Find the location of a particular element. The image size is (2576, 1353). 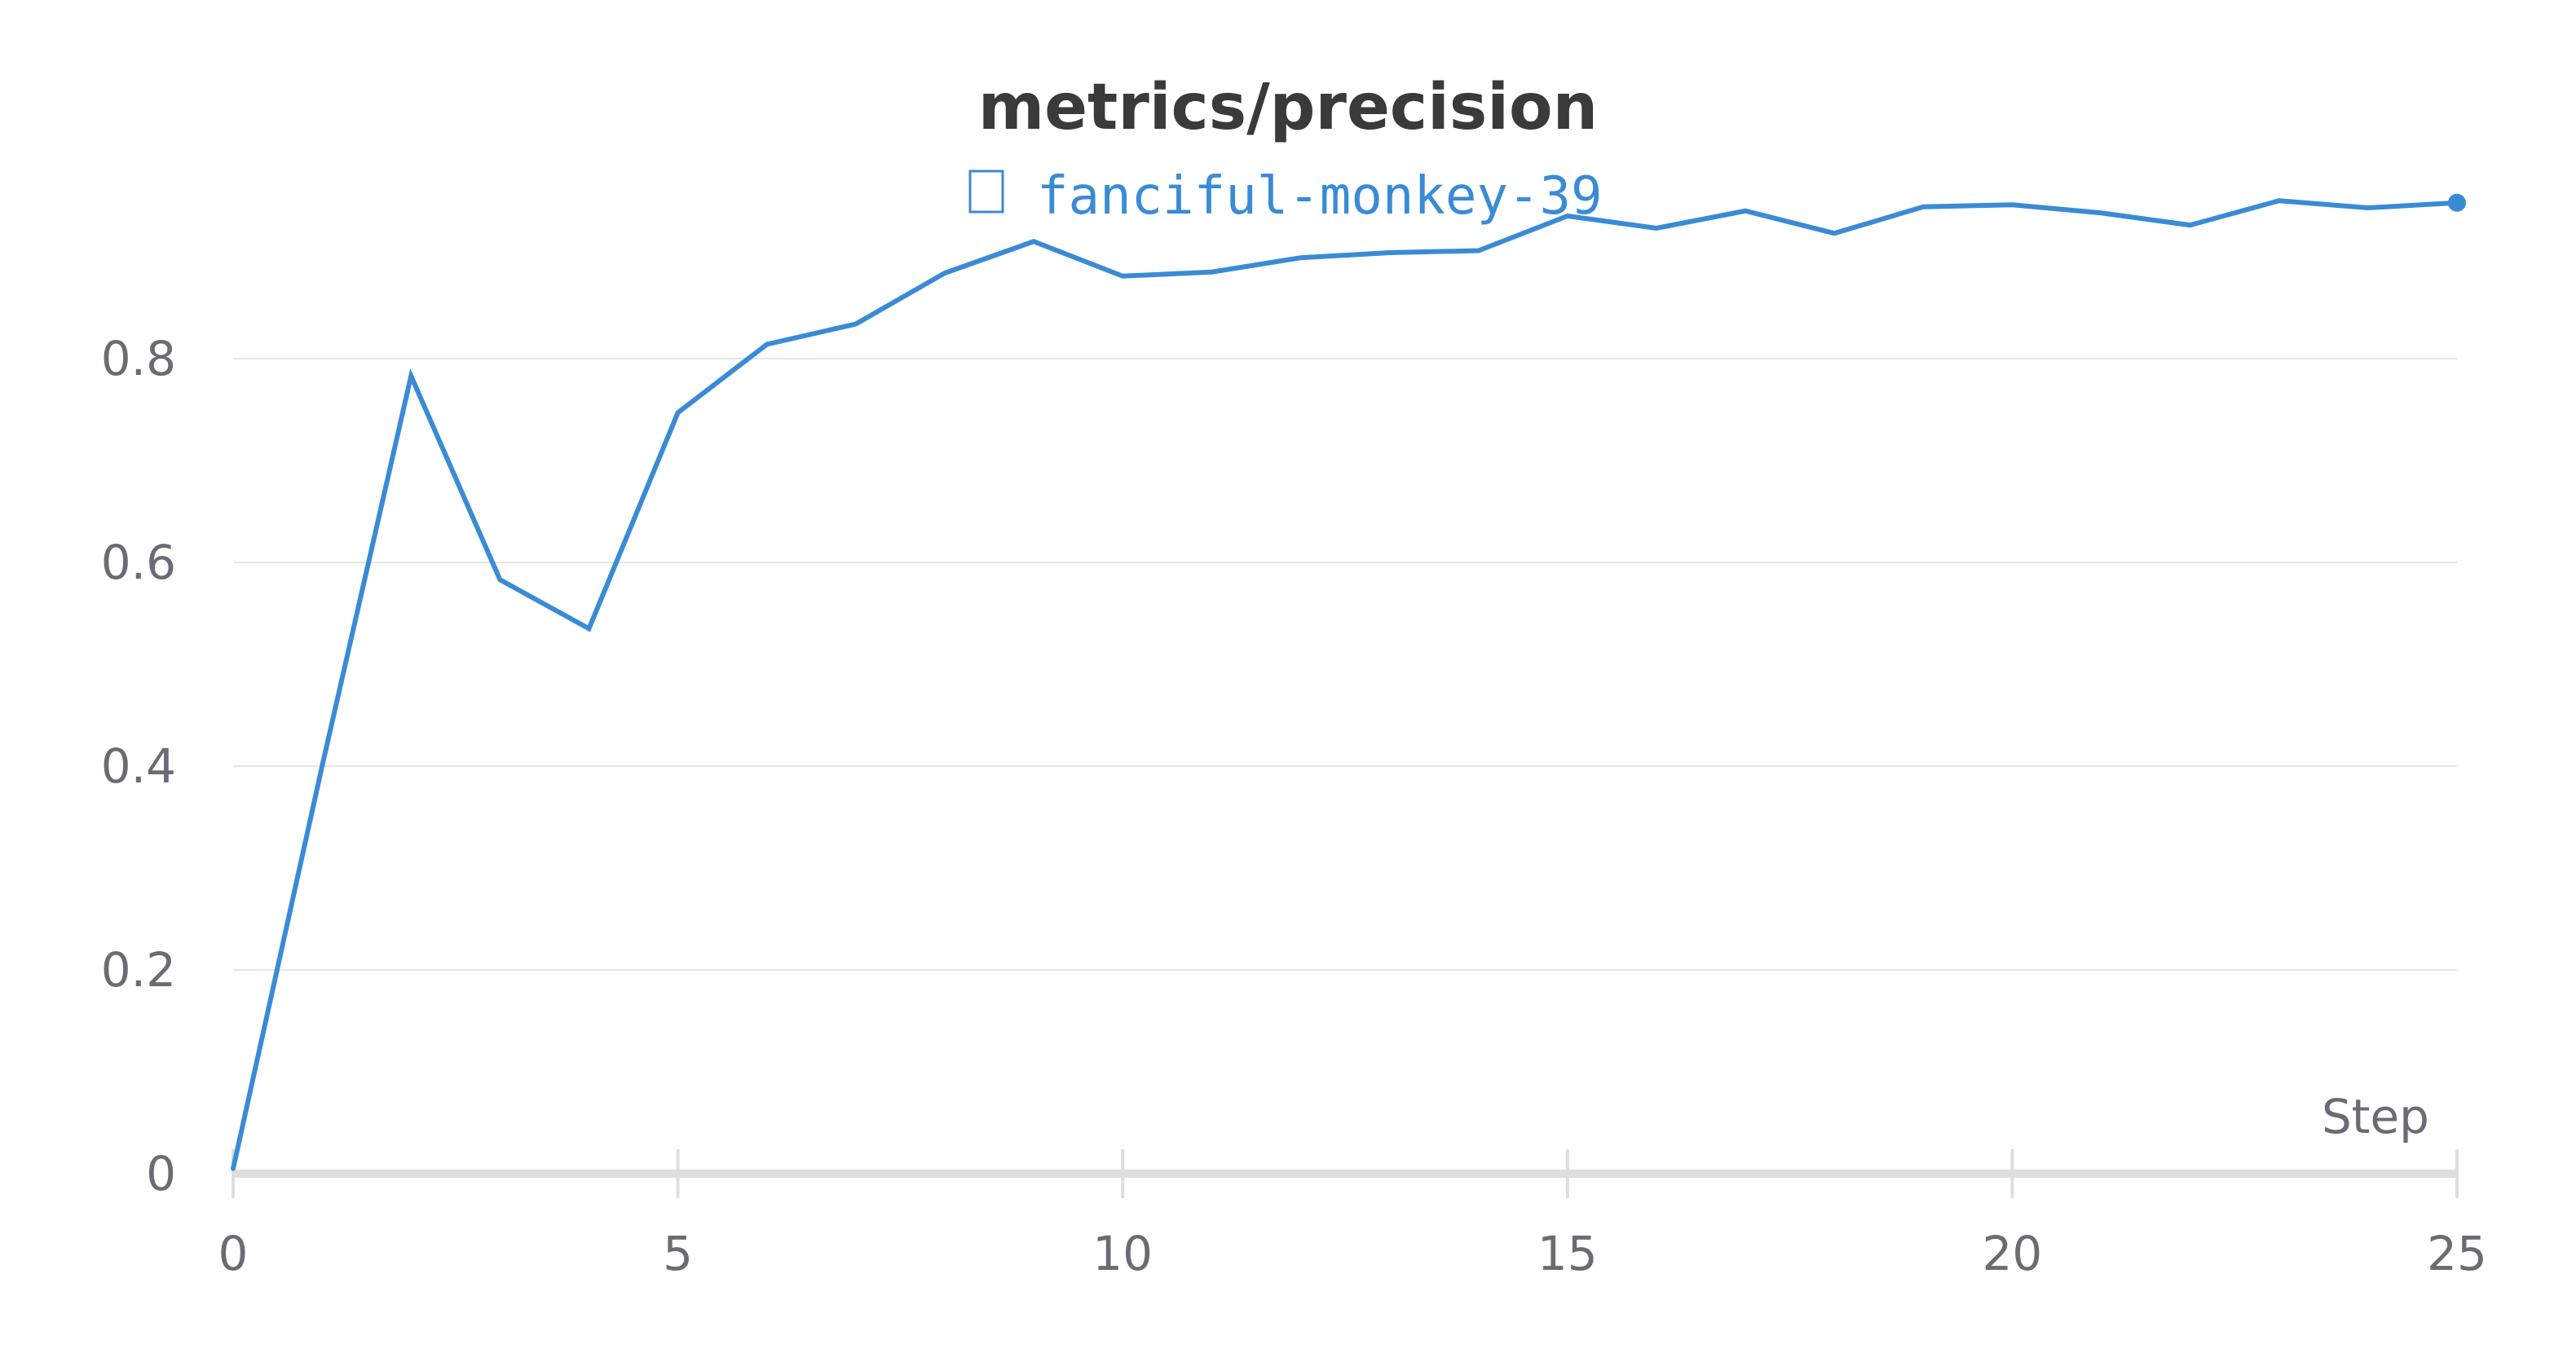

y-tick-label: 0.8 is located at coordinates (138, 358).